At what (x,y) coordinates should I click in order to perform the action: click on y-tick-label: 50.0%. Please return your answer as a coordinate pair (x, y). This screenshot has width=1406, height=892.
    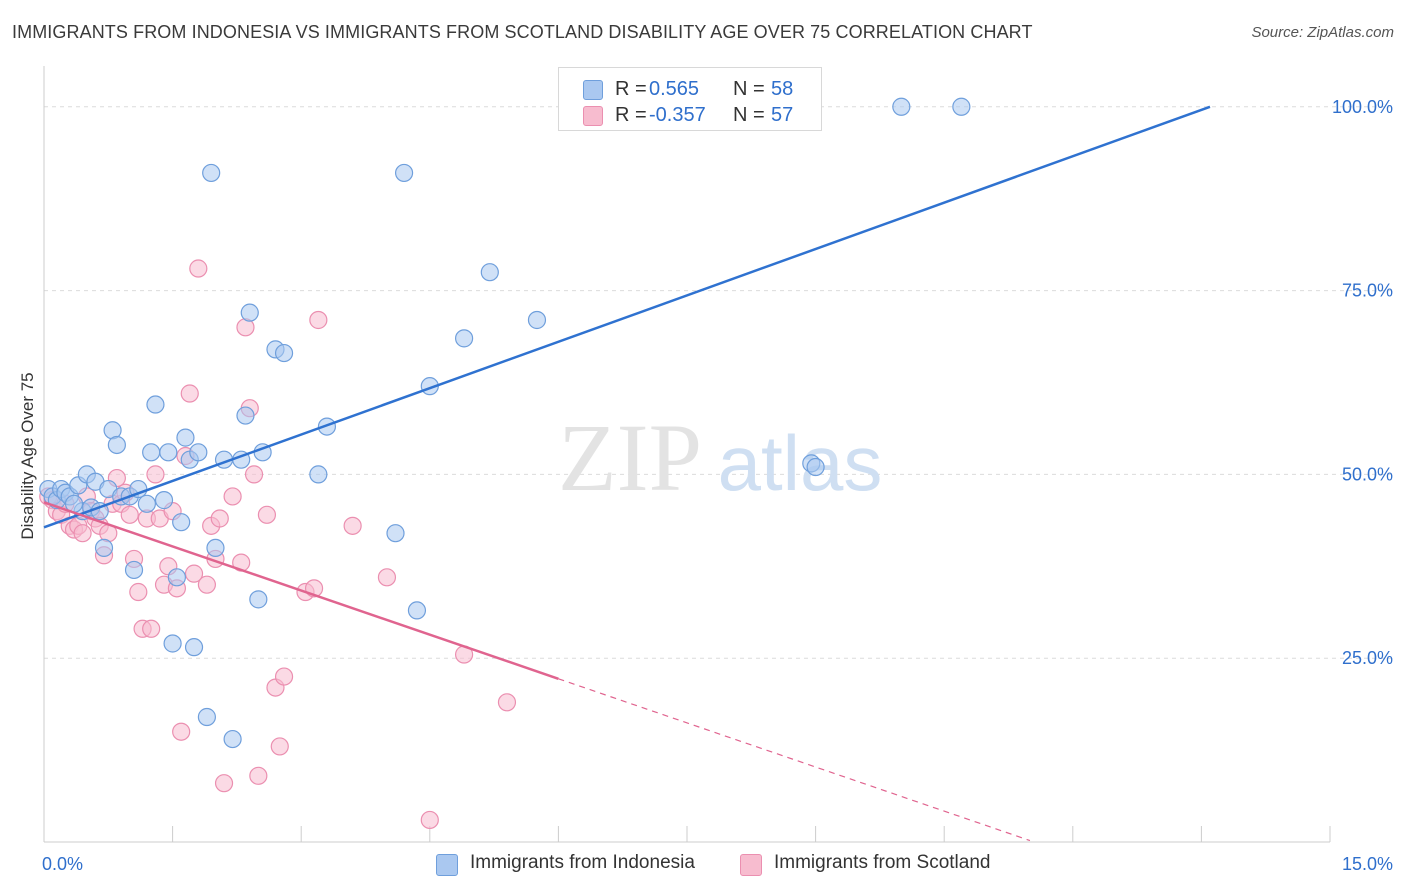
    Looking at the image, I should click on (1367, 474).